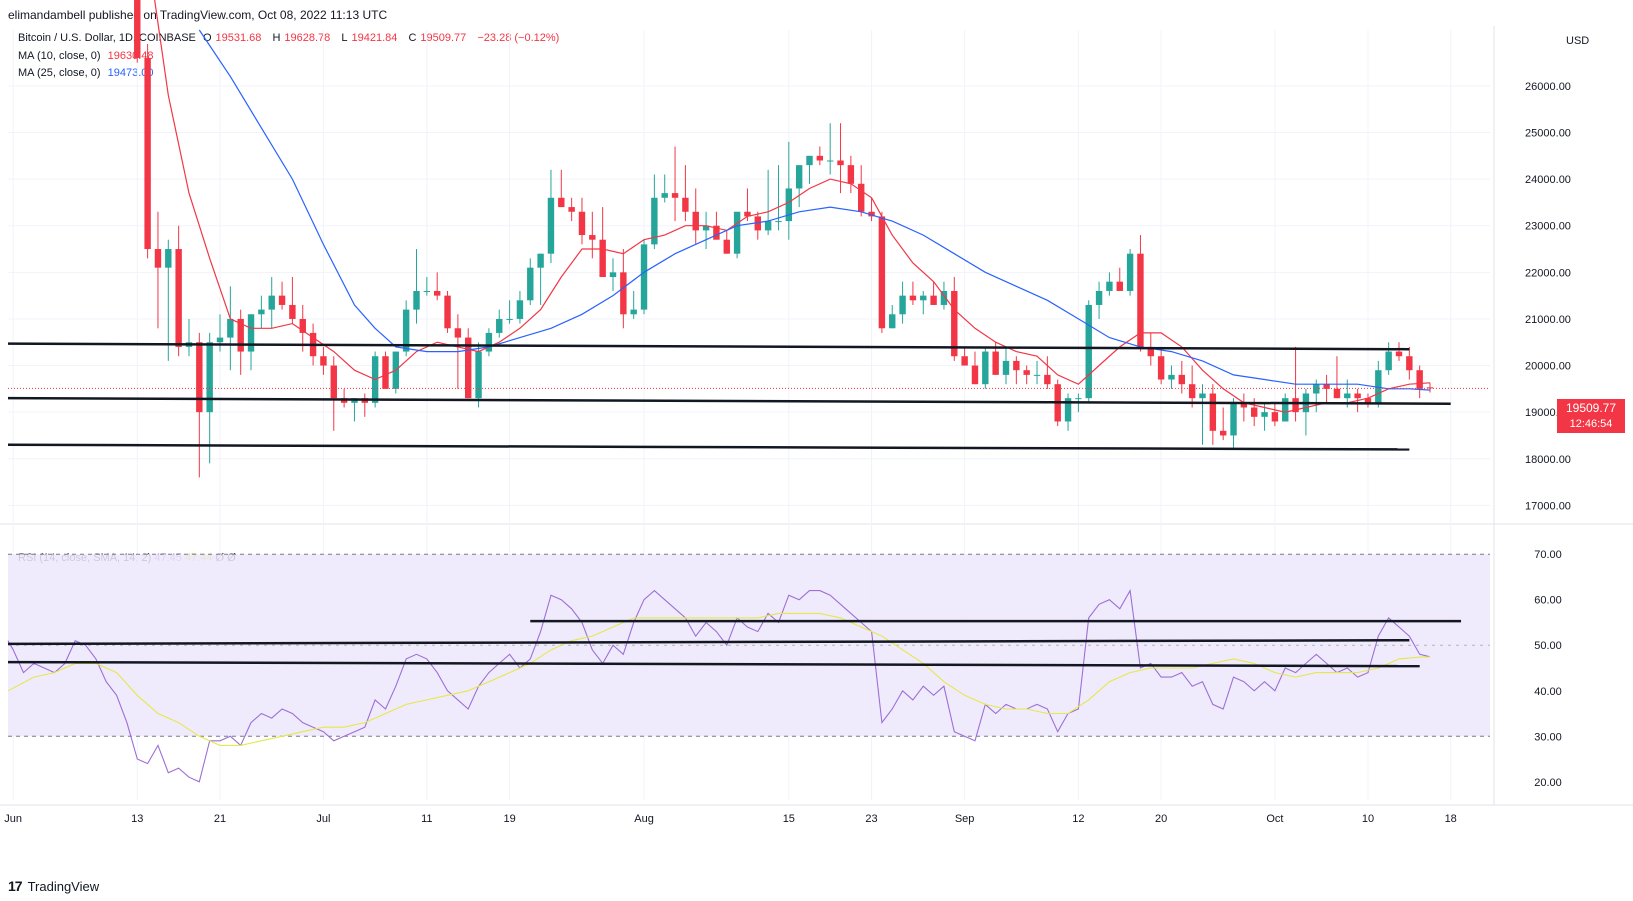 The image size is (1633, 901). I want to click on price-tick-label: 22000.00, so click(1548, 273).